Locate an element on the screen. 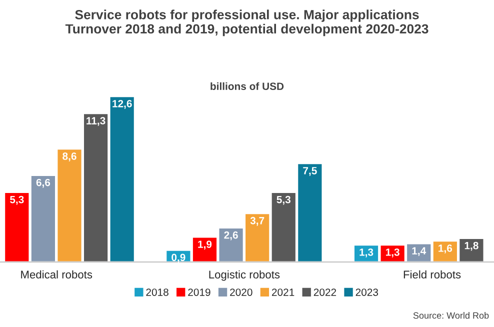  data-label: 12,6 is located at coordinates (122, 104).